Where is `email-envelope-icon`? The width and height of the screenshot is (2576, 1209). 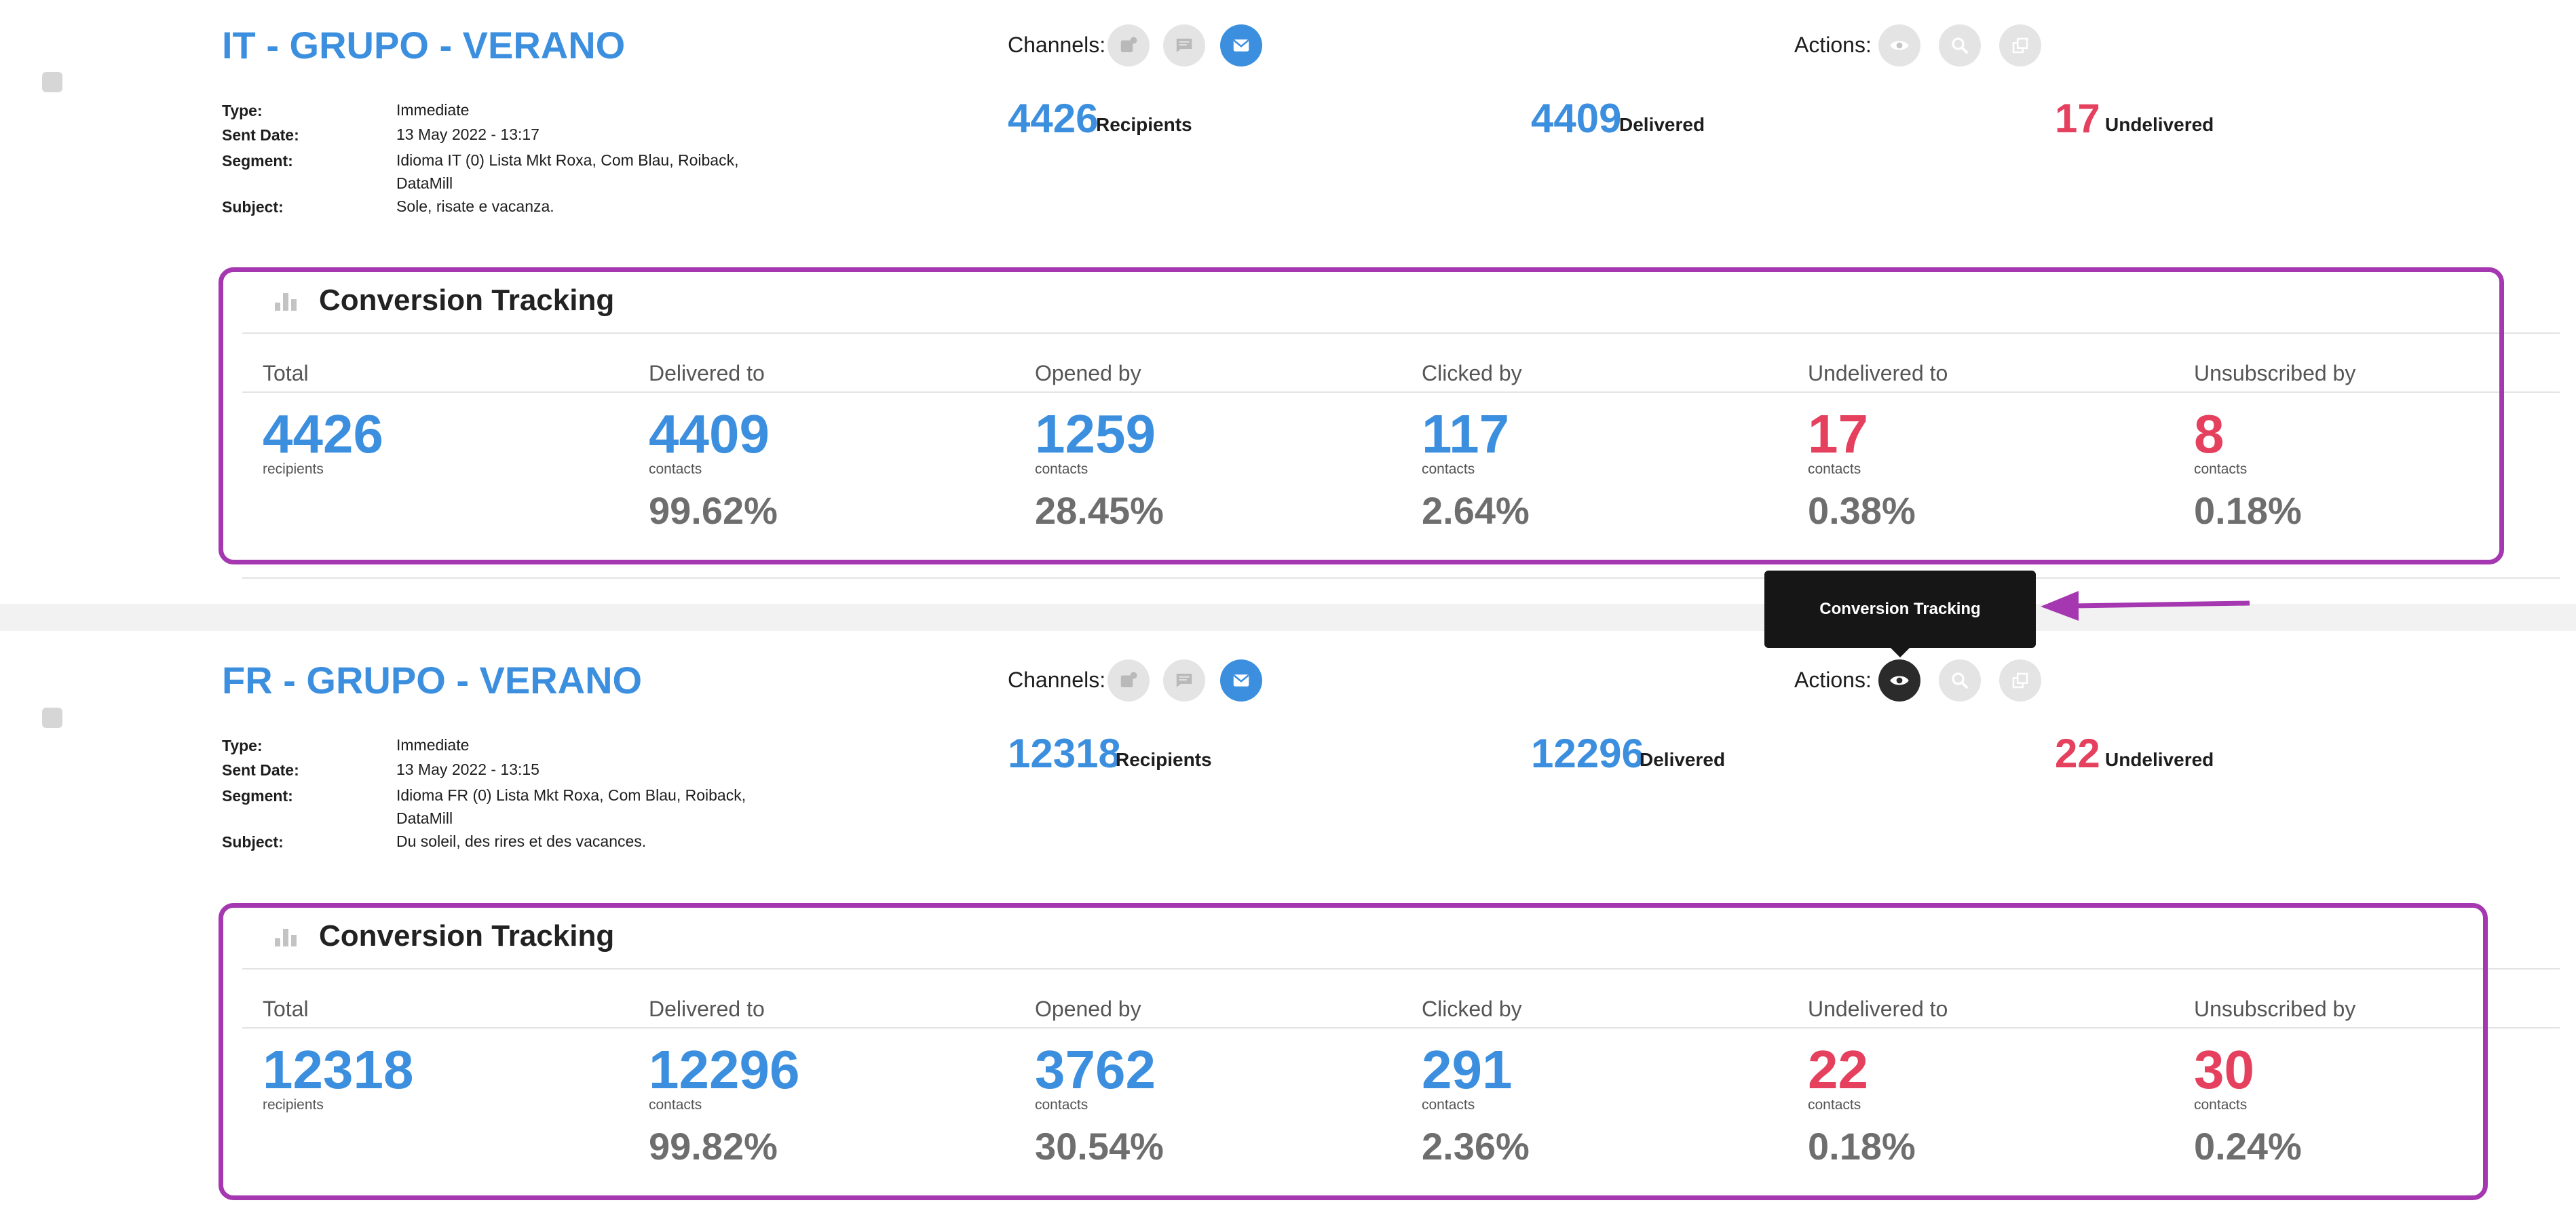 email-envelope-icon is located at coordinates (1241, 680).